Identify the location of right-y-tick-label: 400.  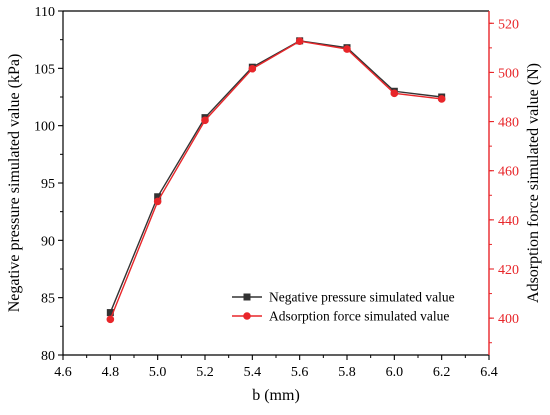
(508, 319).